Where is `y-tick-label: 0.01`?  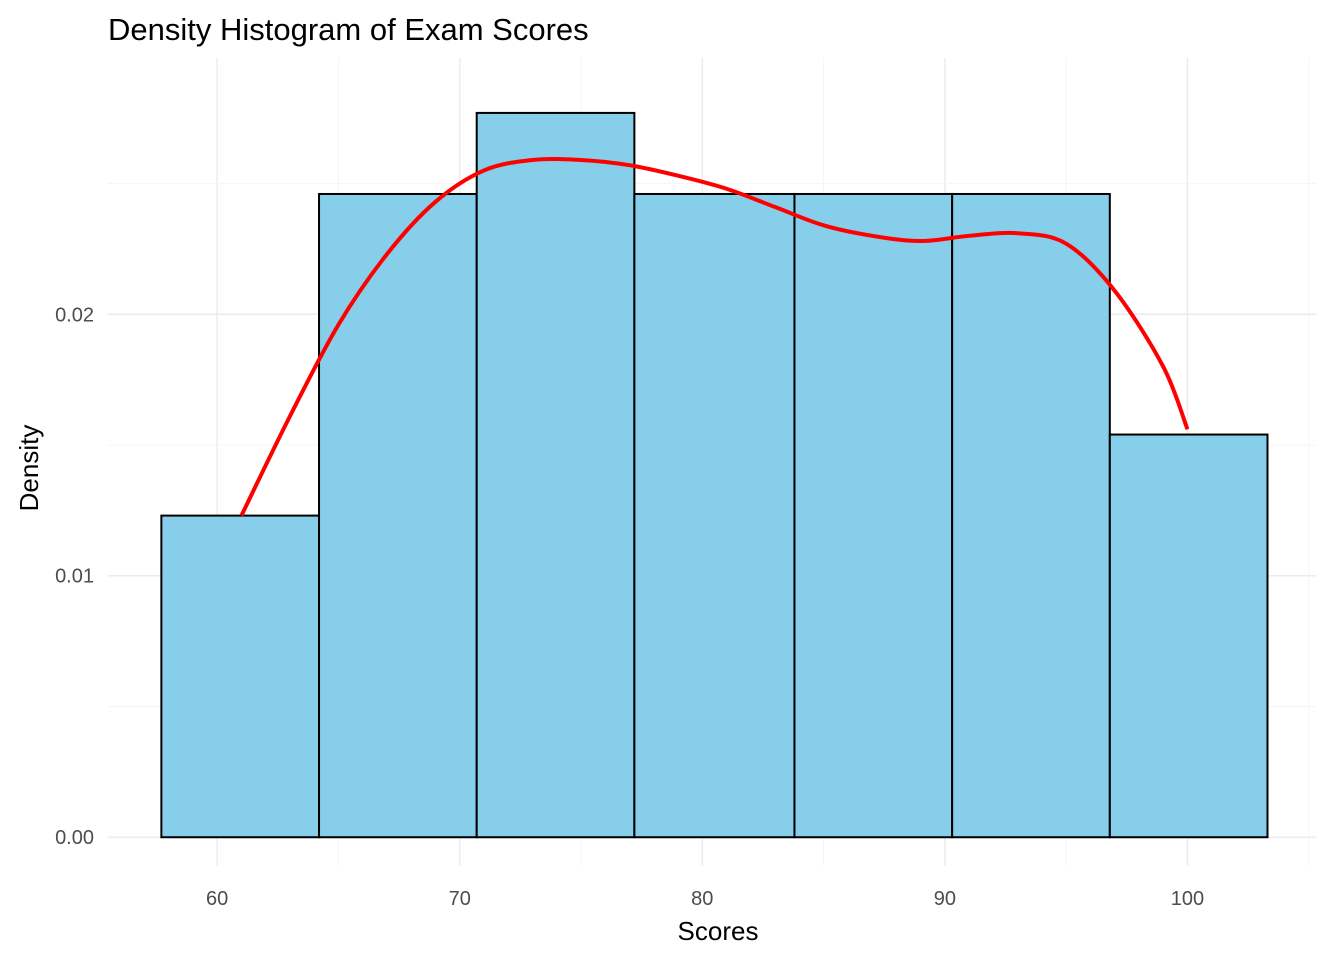
y-tick-label: 0.01 is located at coordinates (74, 577).